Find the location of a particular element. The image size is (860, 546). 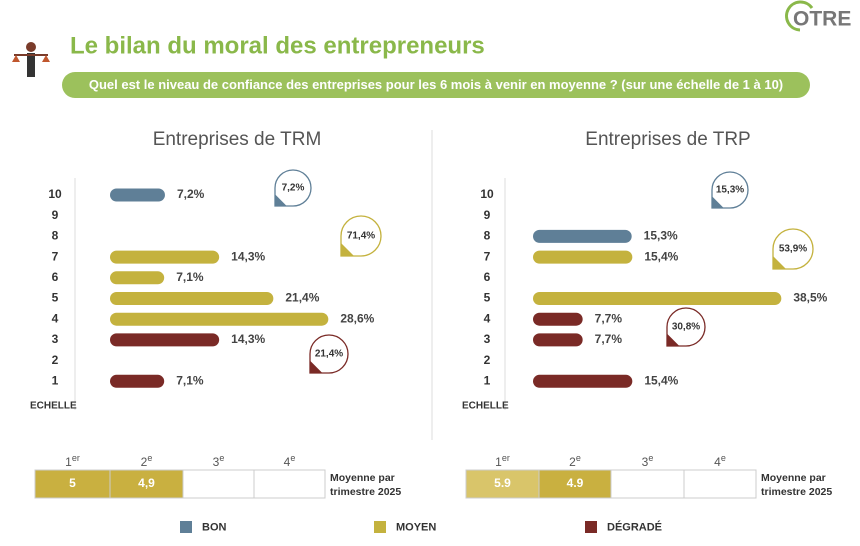

bubble-label: 7,2% is located at coordinates (293, 188).